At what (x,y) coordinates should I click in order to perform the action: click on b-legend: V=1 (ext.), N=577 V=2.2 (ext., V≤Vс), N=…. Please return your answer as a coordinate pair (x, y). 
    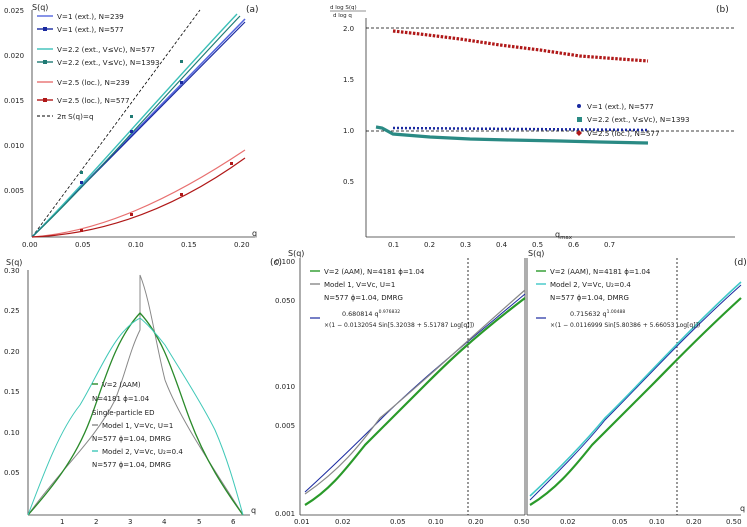
    Looking at the image, I should click on (633, 120).